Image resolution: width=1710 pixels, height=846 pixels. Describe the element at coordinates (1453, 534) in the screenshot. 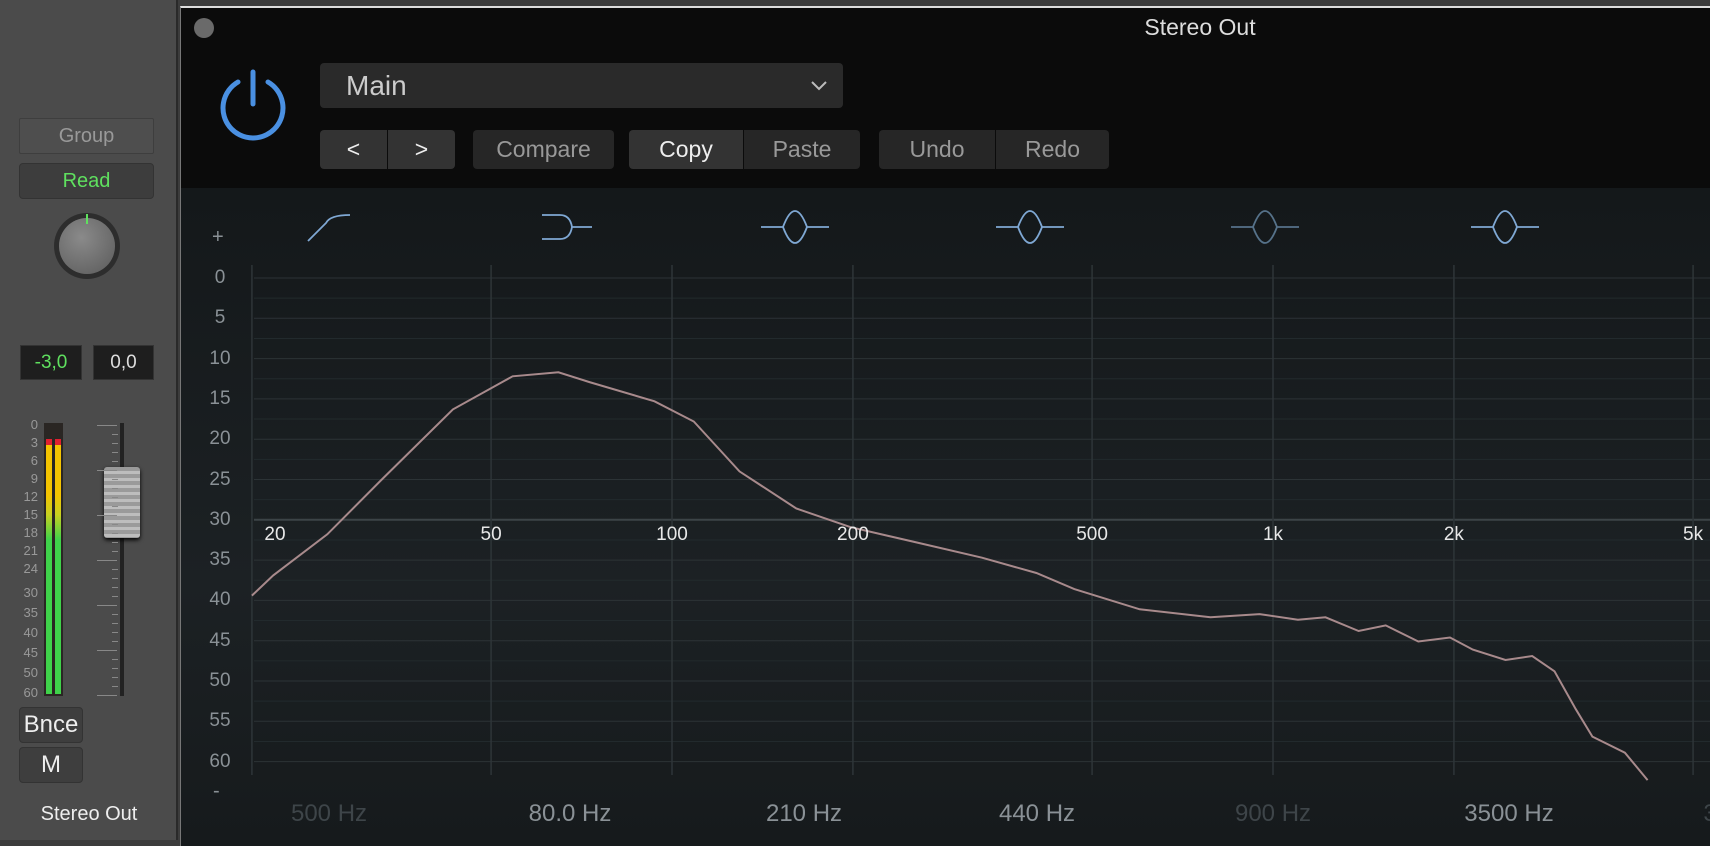

I see `x-tick-label: 2k` at that location.